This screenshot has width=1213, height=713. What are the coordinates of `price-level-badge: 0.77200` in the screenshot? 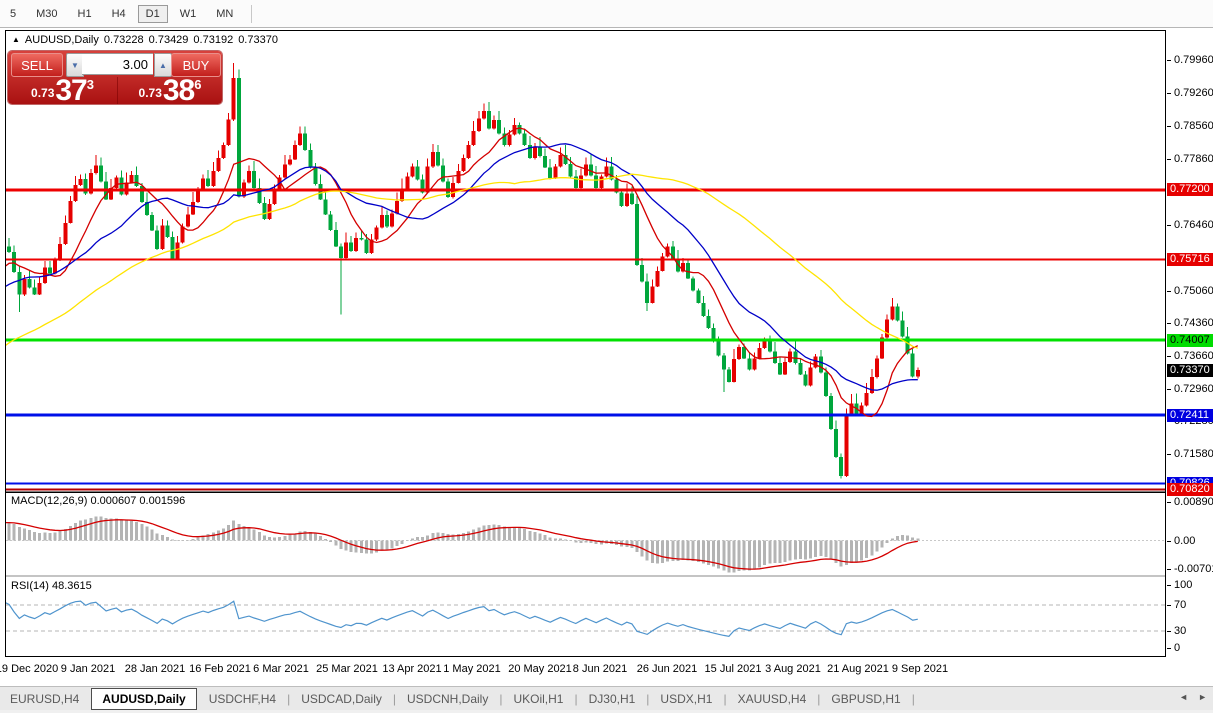 It's located at (1190, 190).